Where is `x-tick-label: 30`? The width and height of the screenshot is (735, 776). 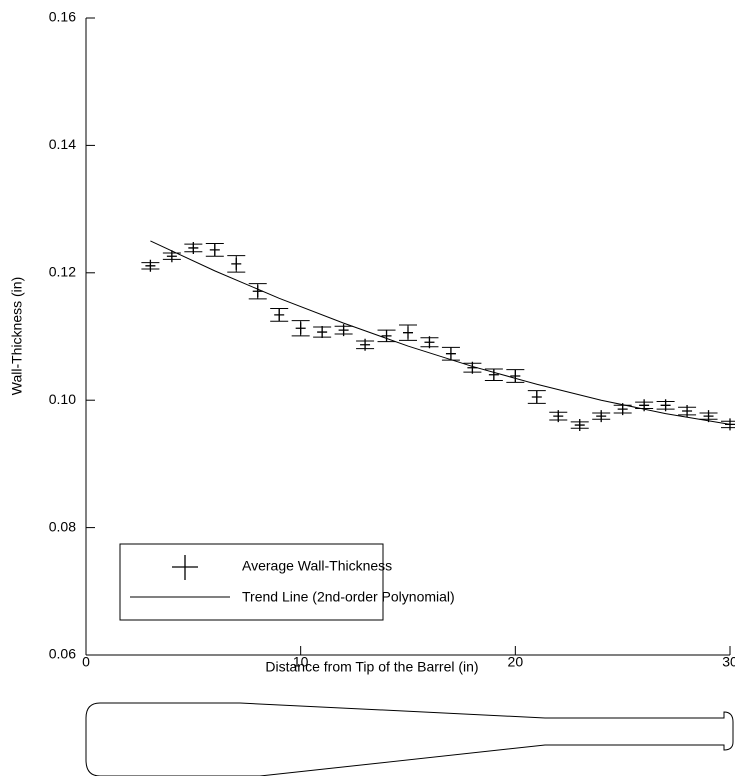 x-tick-label: 30 is located at coordinates (728, 662).